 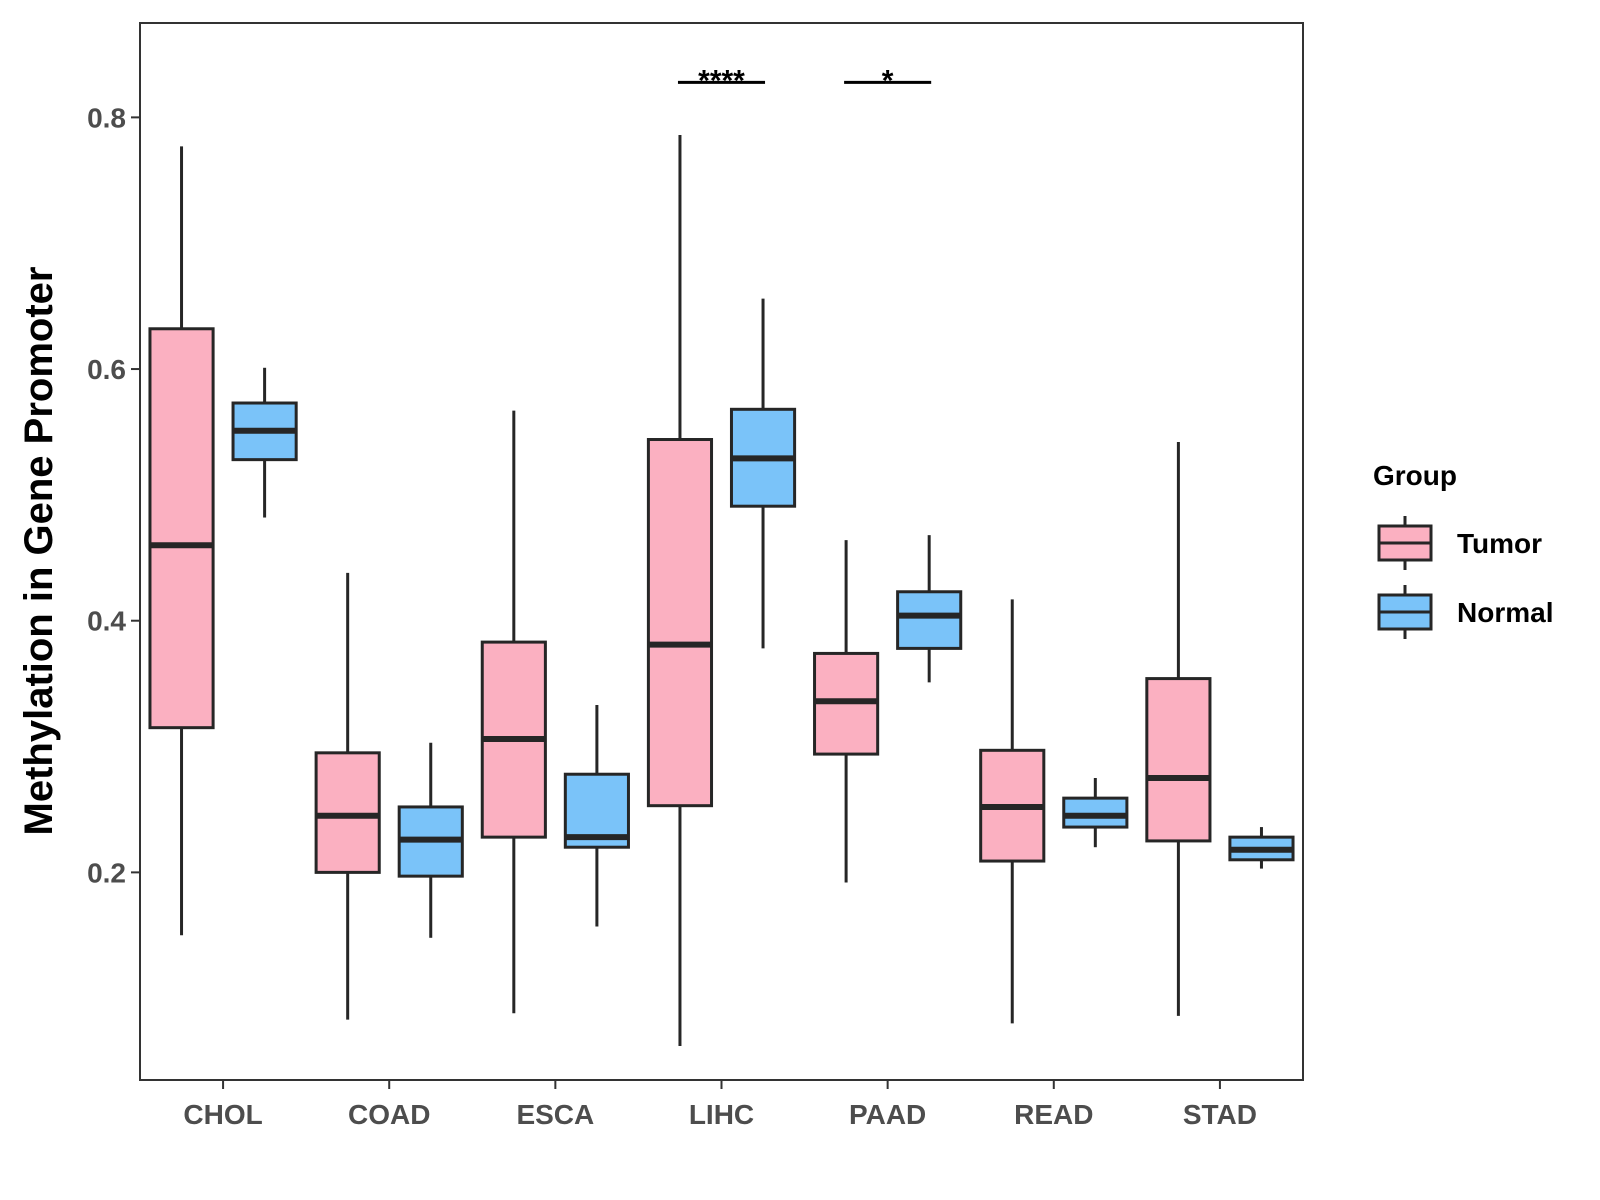 I want to click on legend-label: Normal, so click(x=1505, y=612).